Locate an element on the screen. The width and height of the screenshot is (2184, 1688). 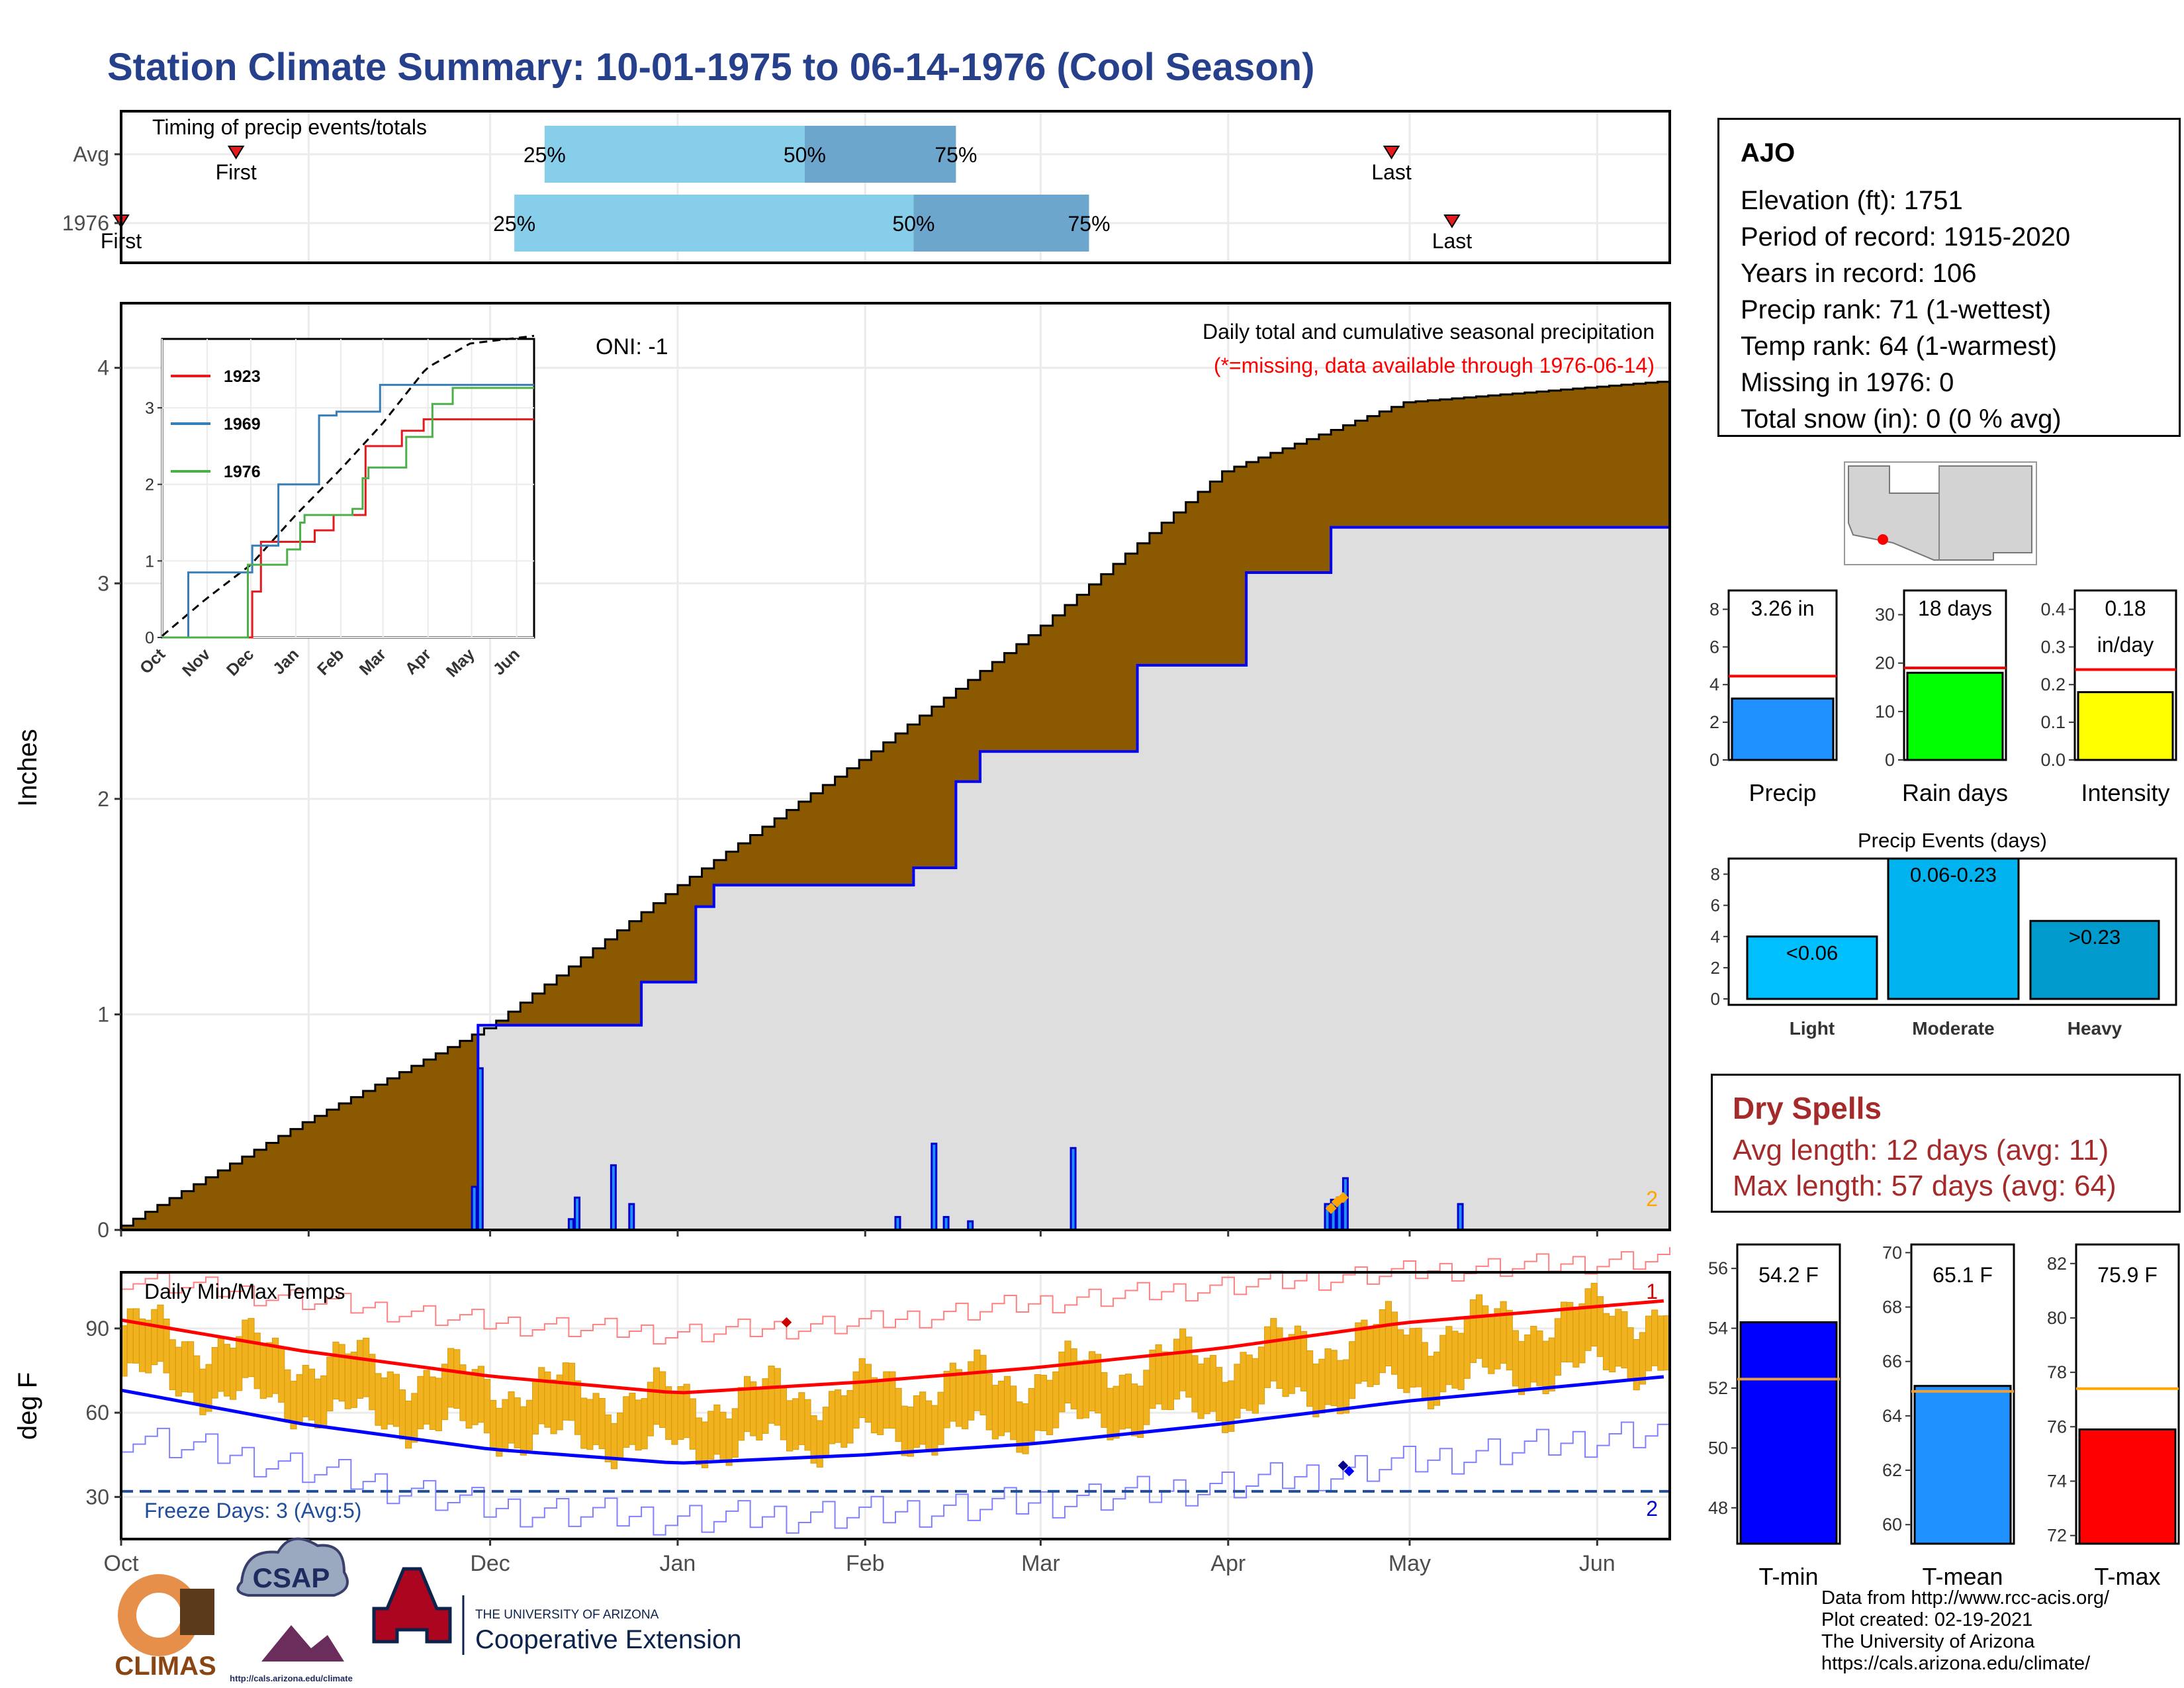
record-high-marker is located at coordinates (786, 1322).